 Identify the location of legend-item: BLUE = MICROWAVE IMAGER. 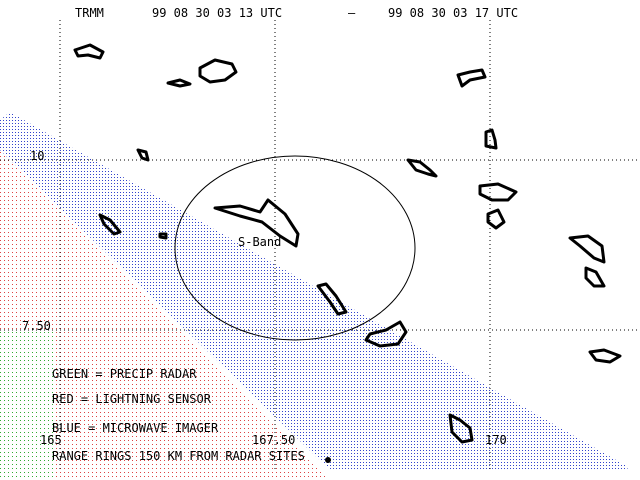
(135, 428).